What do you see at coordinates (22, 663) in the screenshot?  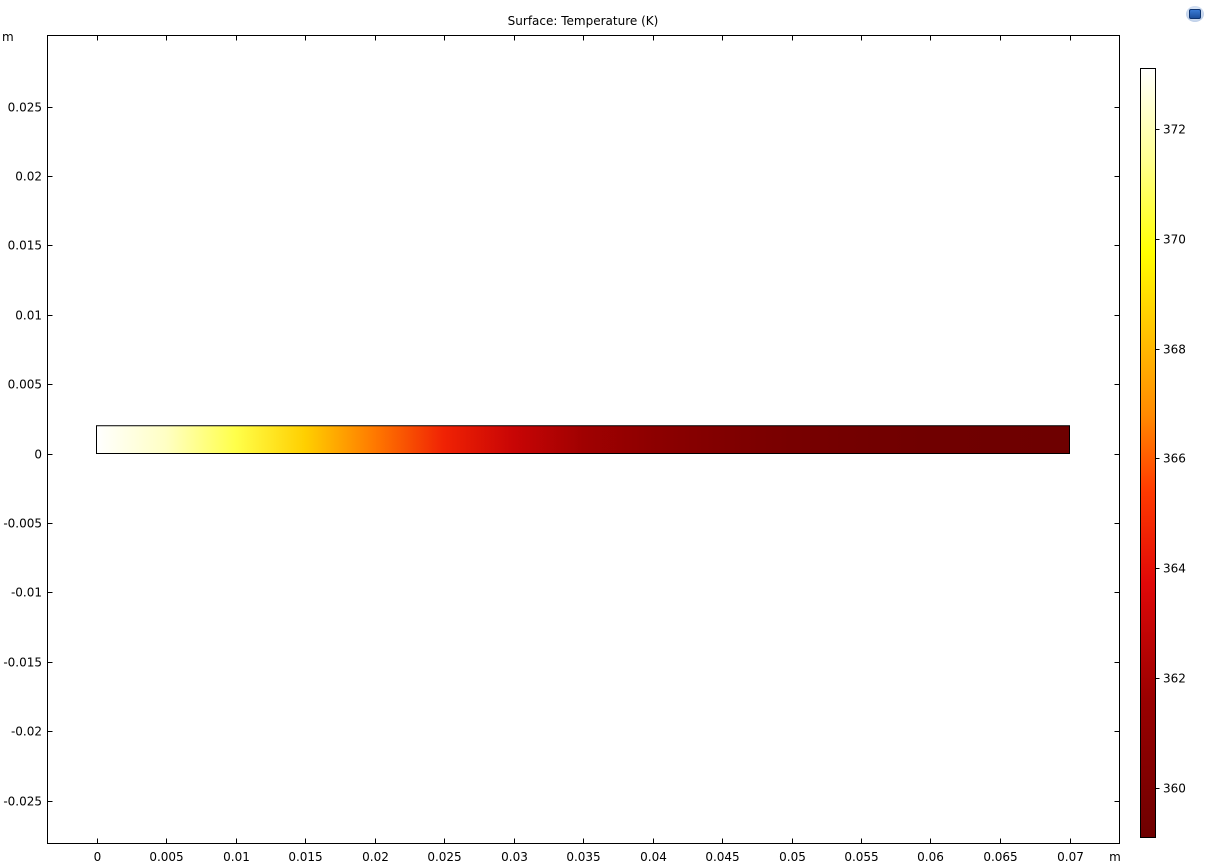 I see `y-tick-label: -0.015` at bounding box center [22, 663].